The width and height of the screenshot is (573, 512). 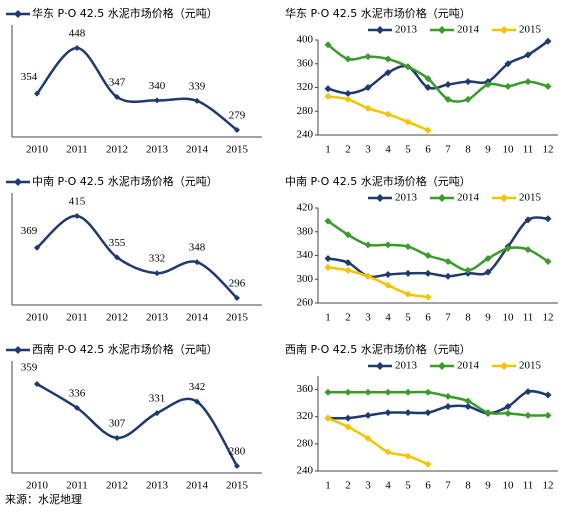 What do you see at coordinates (117, 83) in the screenshot?
I see `data-label: 347` at bounding box center [117, 83].